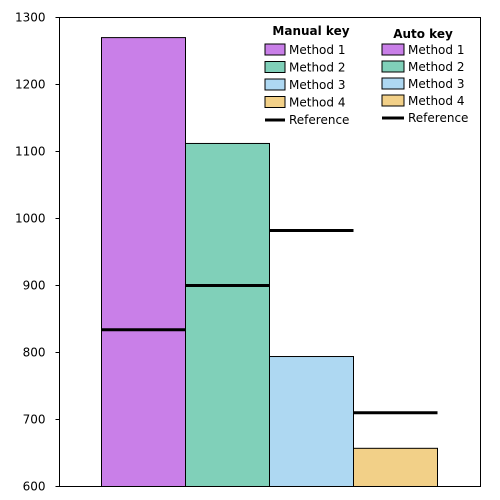  I want to click on y-tick-label: 600, so click(34, 487).